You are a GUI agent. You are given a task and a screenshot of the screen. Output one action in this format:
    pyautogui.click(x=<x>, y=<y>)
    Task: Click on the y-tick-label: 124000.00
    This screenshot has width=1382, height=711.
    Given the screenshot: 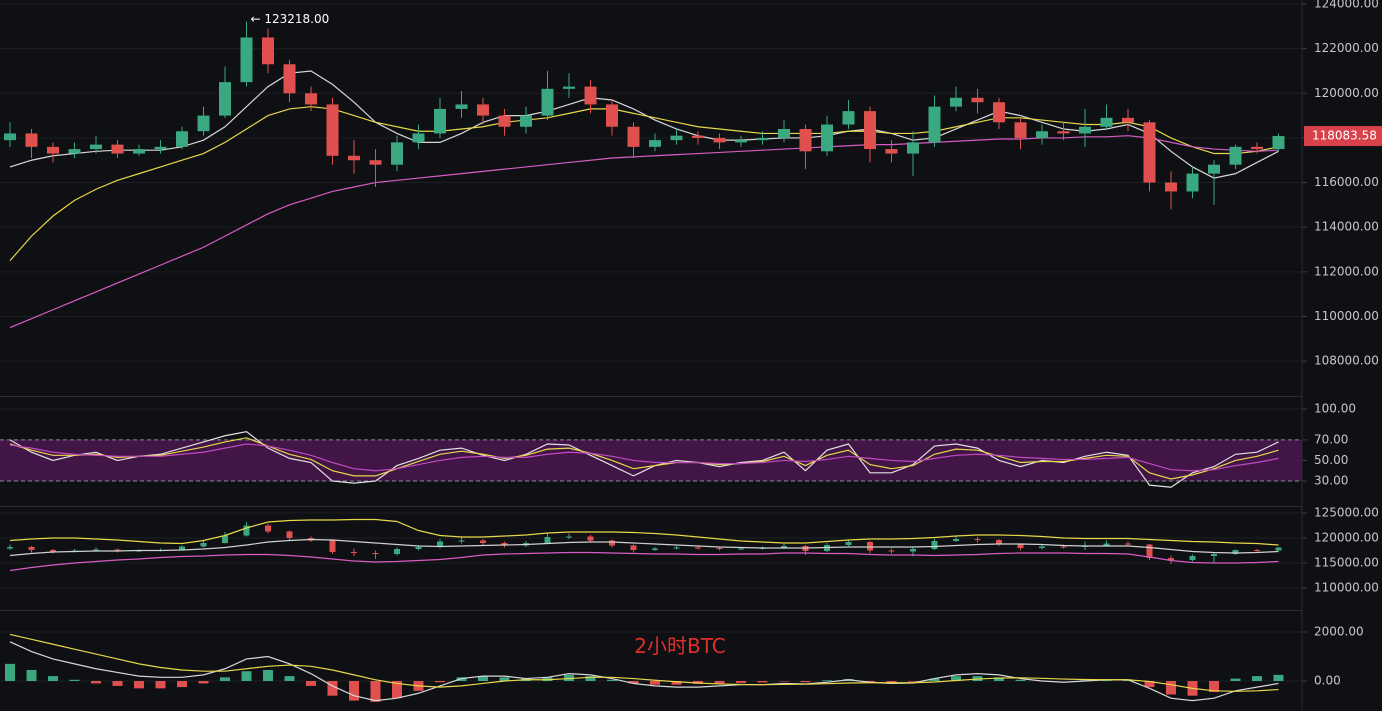 What is the action you would take?
    pyautogui.click(x=1346, y=5)
    